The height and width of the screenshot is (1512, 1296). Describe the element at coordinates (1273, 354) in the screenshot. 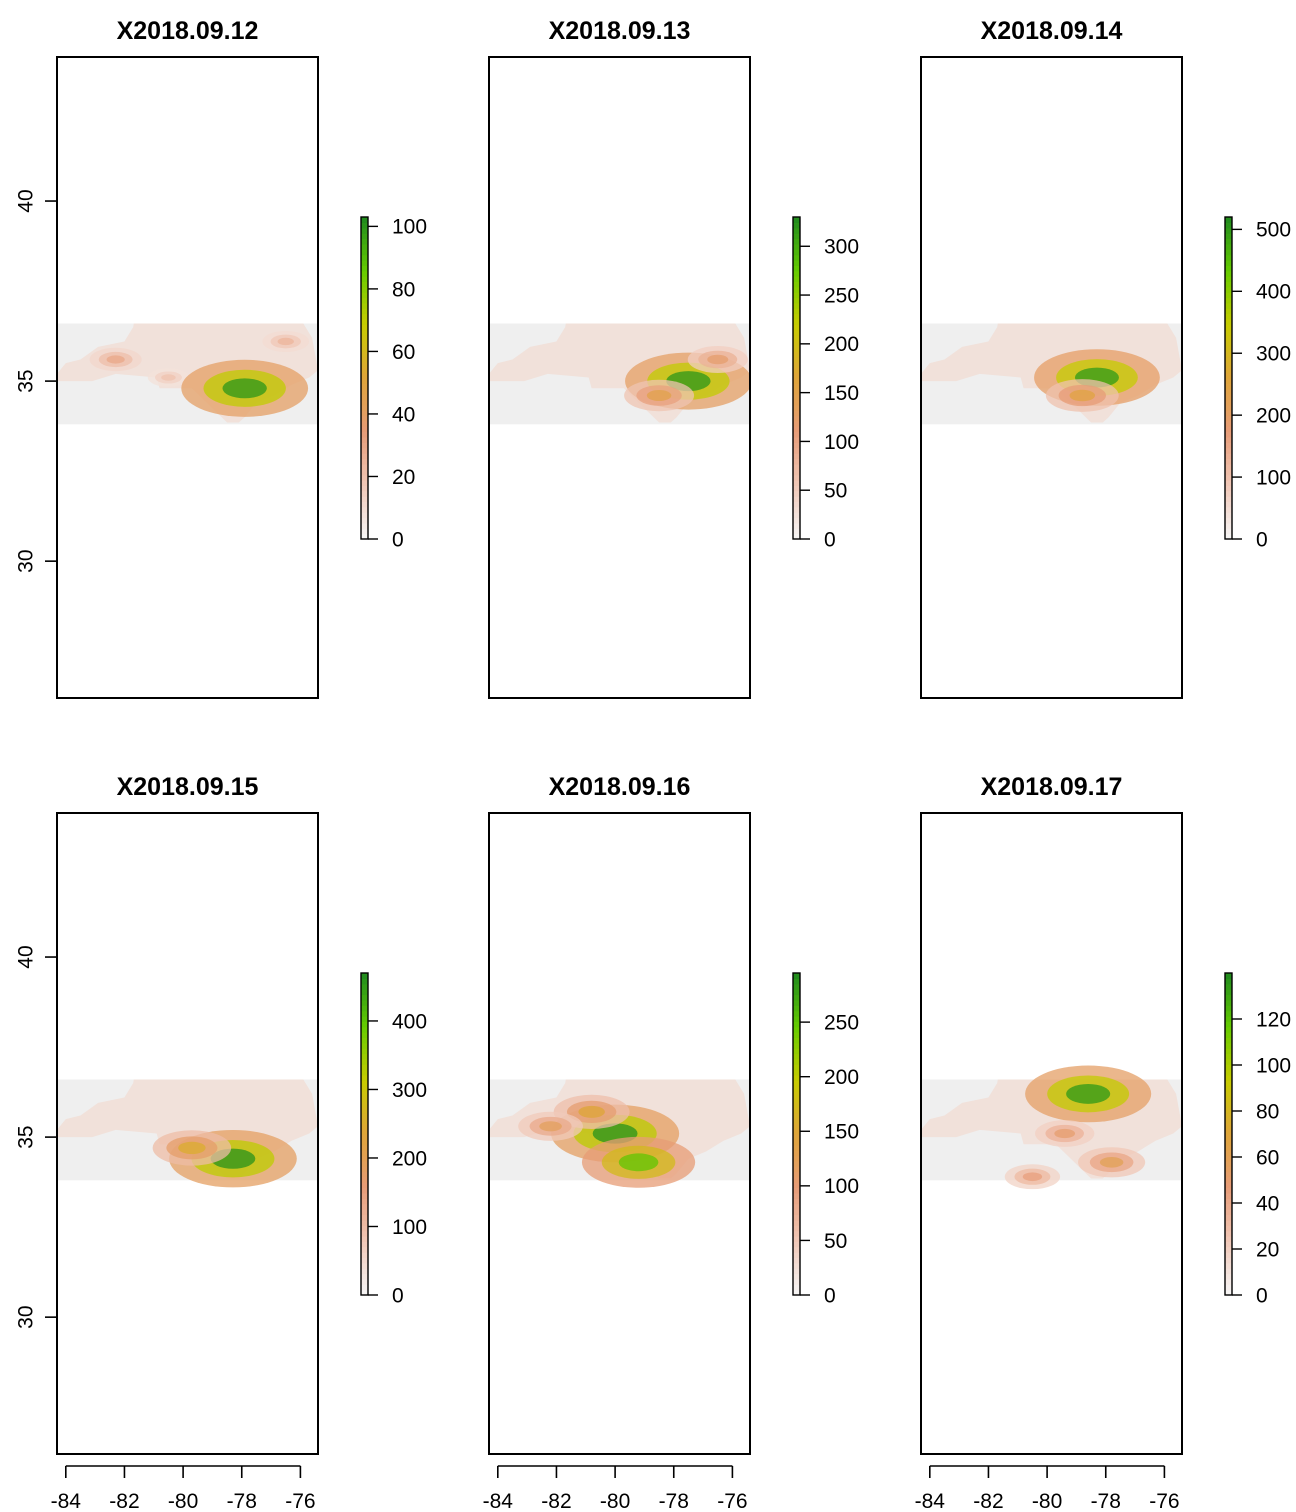

I see `colorbar-tick-label: 300` at that location.